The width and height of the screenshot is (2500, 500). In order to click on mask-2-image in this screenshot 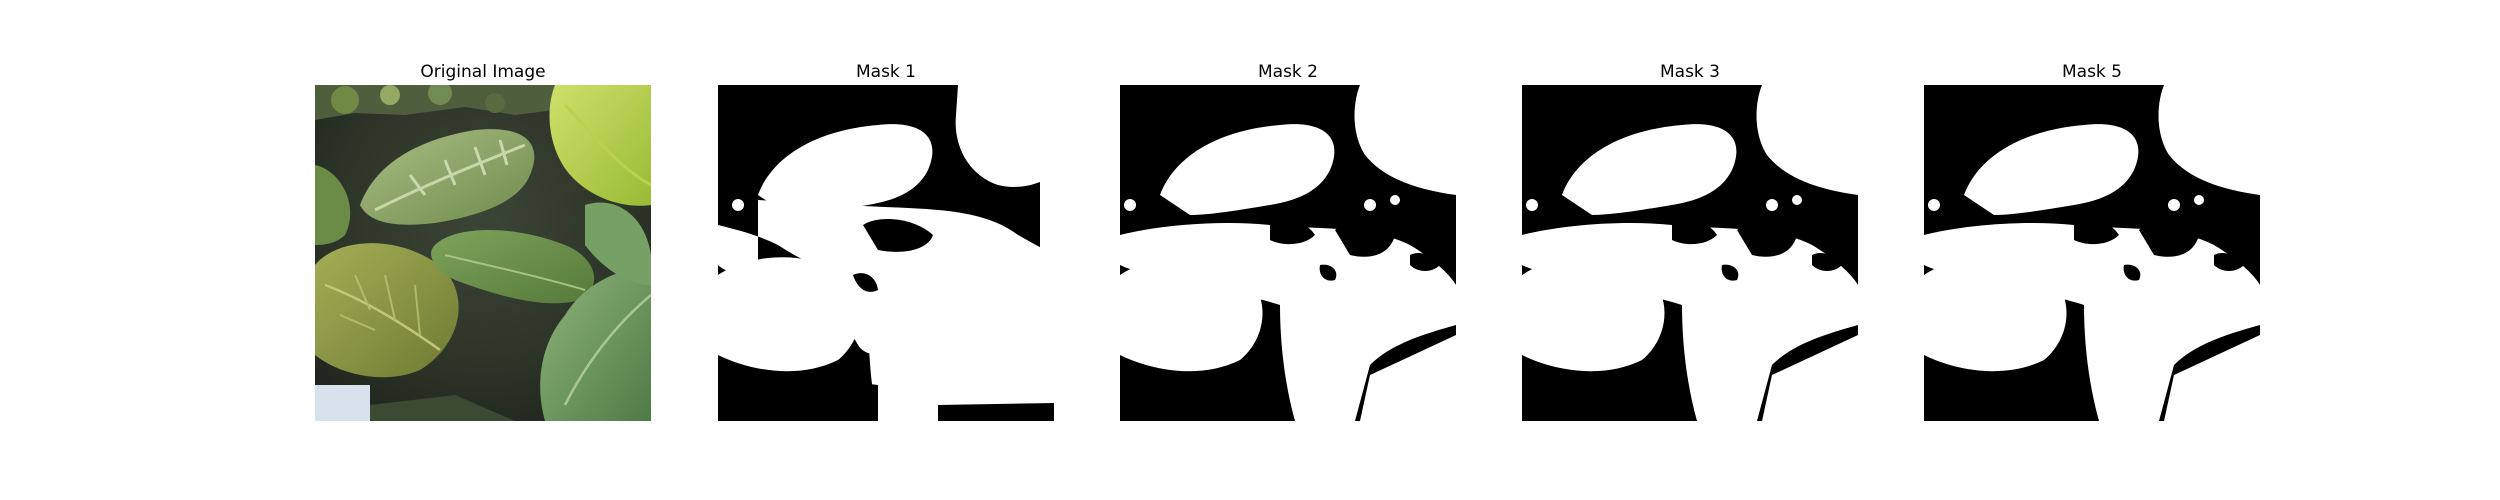, I will do `click(1288, 253)`.